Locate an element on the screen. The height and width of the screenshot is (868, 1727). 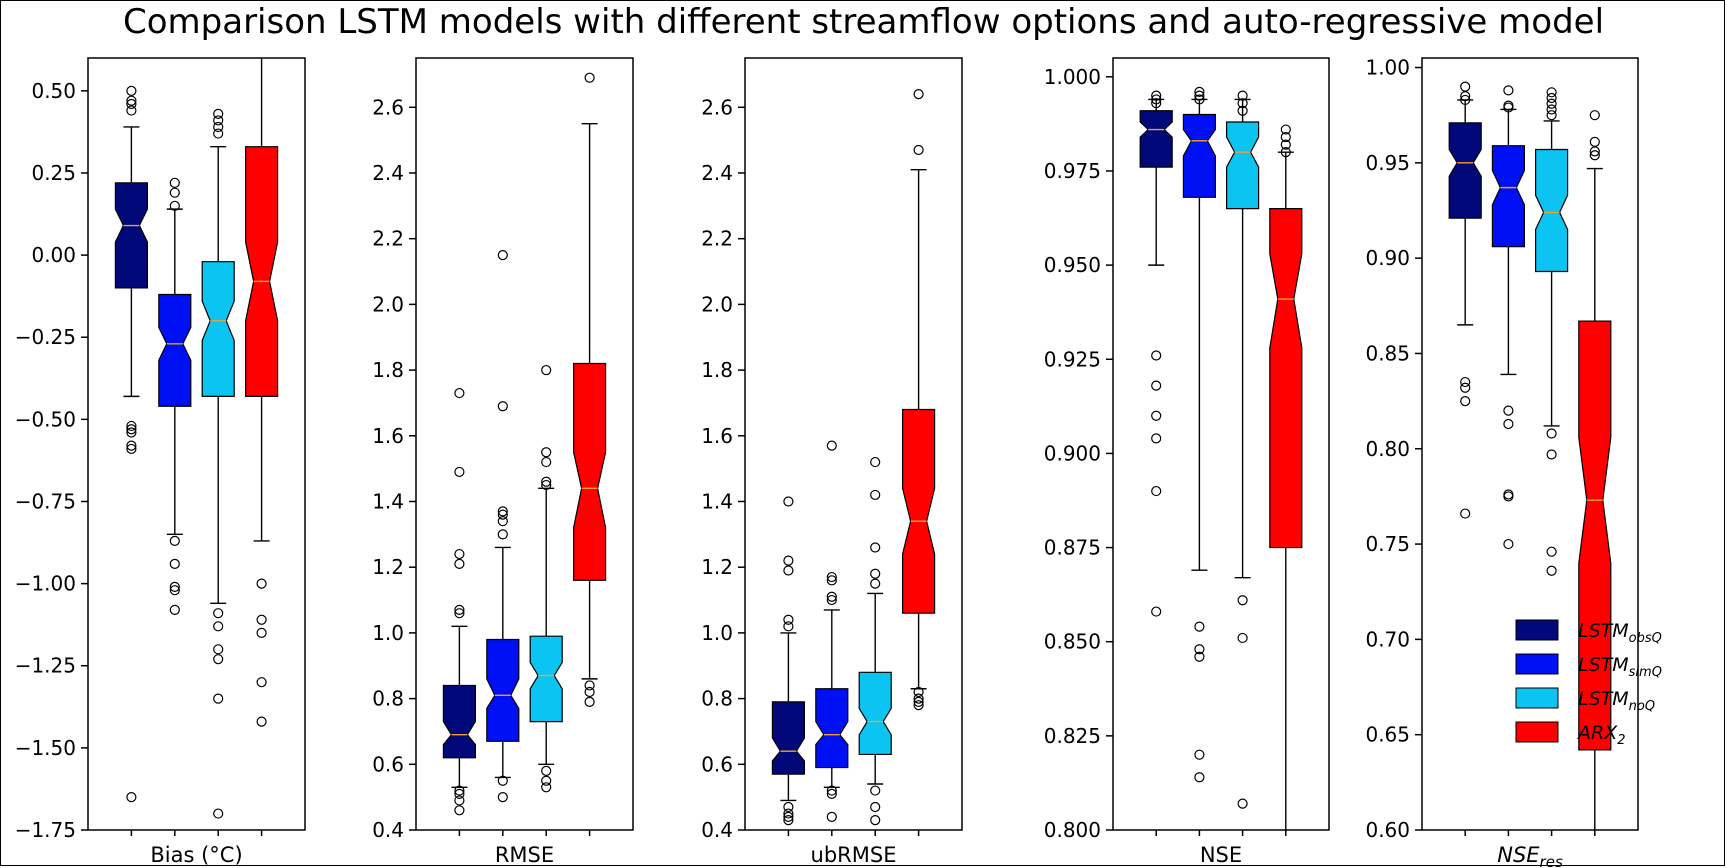
y-tick-label: −1.25 is located at coordinates (45, 666).